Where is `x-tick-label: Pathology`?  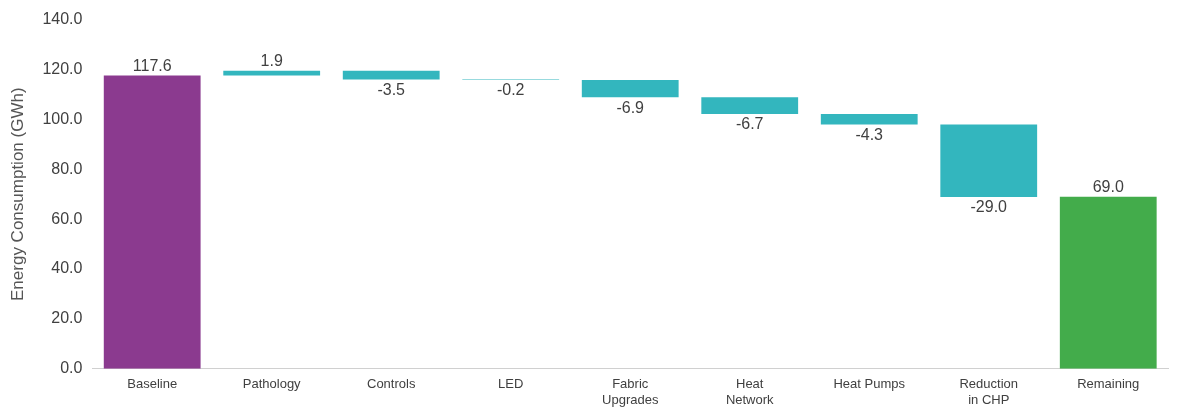 x-tick-label: Pathology is located at coordinates (272, 384).